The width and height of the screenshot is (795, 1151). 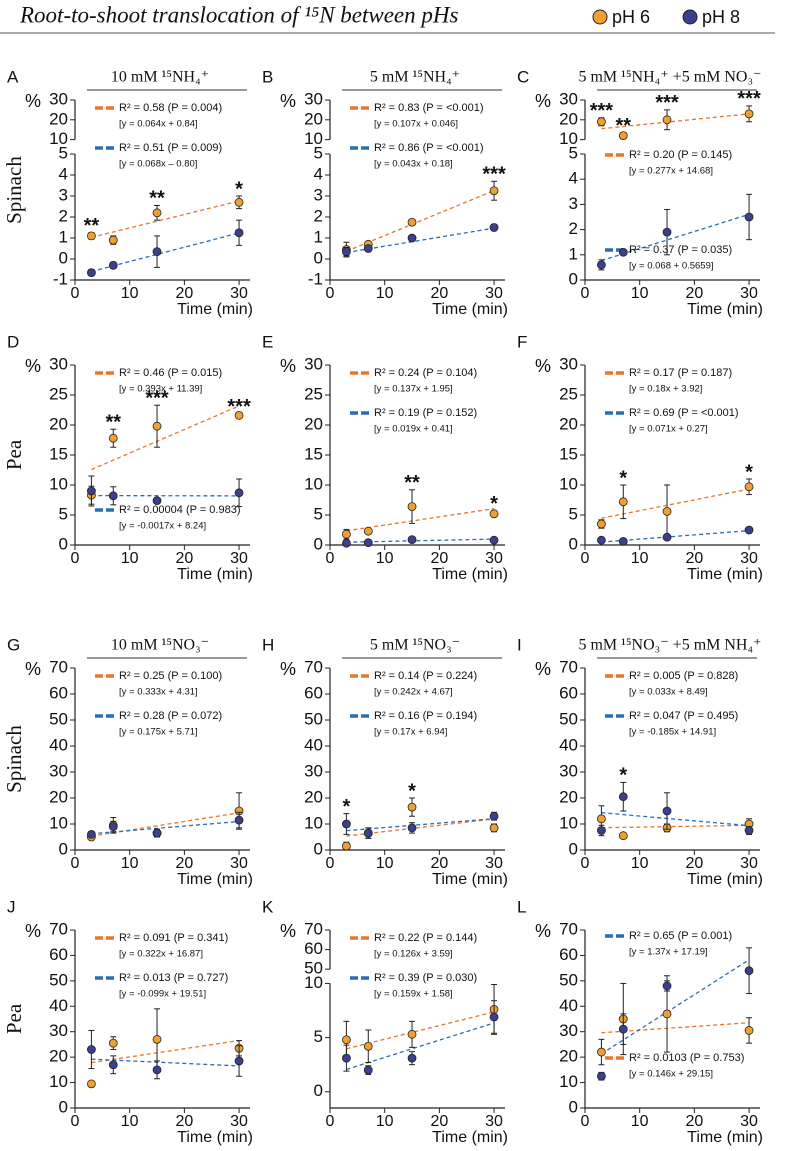 What do you see at coordinates (600, 17) in the screenshot?
I see `legend-marker` at bounding box center [600, 17].